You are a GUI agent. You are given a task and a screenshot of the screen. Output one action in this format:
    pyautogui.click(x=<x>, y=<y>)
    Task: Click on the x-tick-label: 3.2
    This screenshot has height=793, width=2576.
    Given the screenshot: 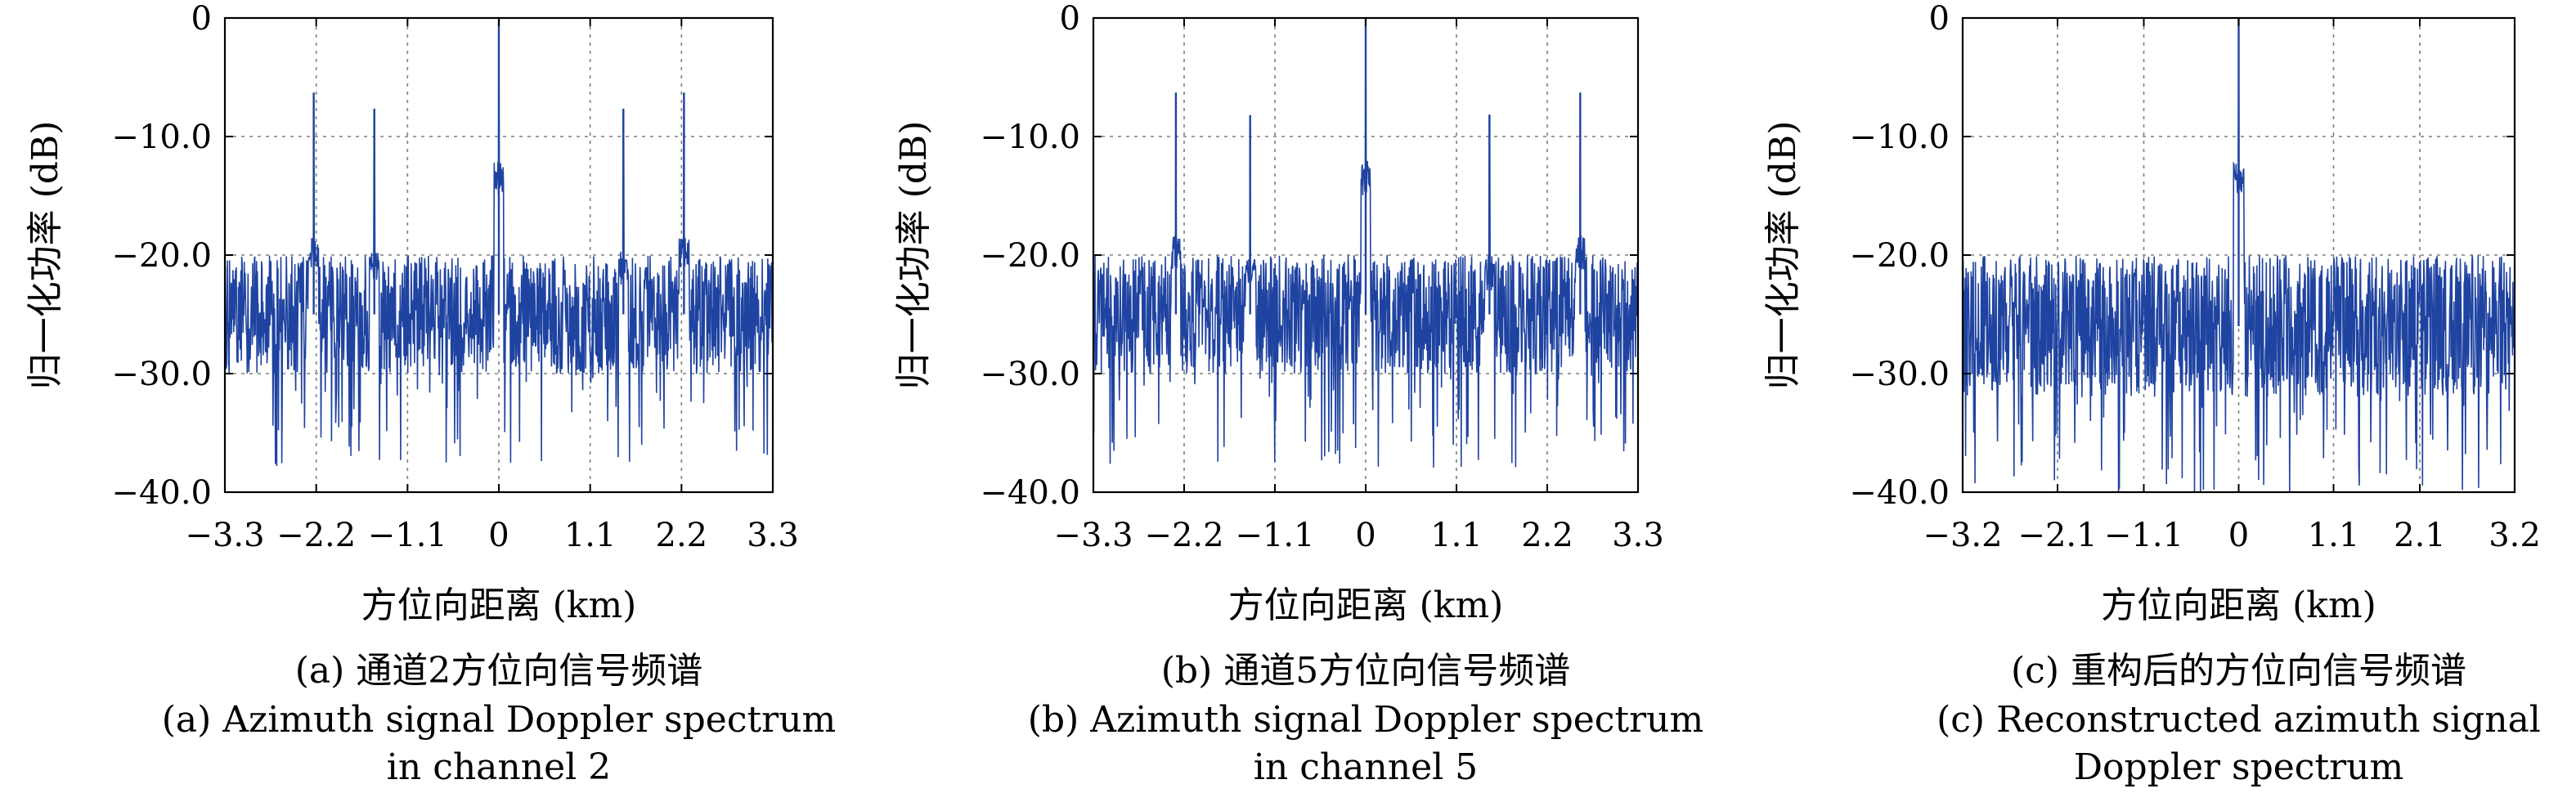 What is the action you would take?
    pyautogui.click(x=2514, y=535)
    